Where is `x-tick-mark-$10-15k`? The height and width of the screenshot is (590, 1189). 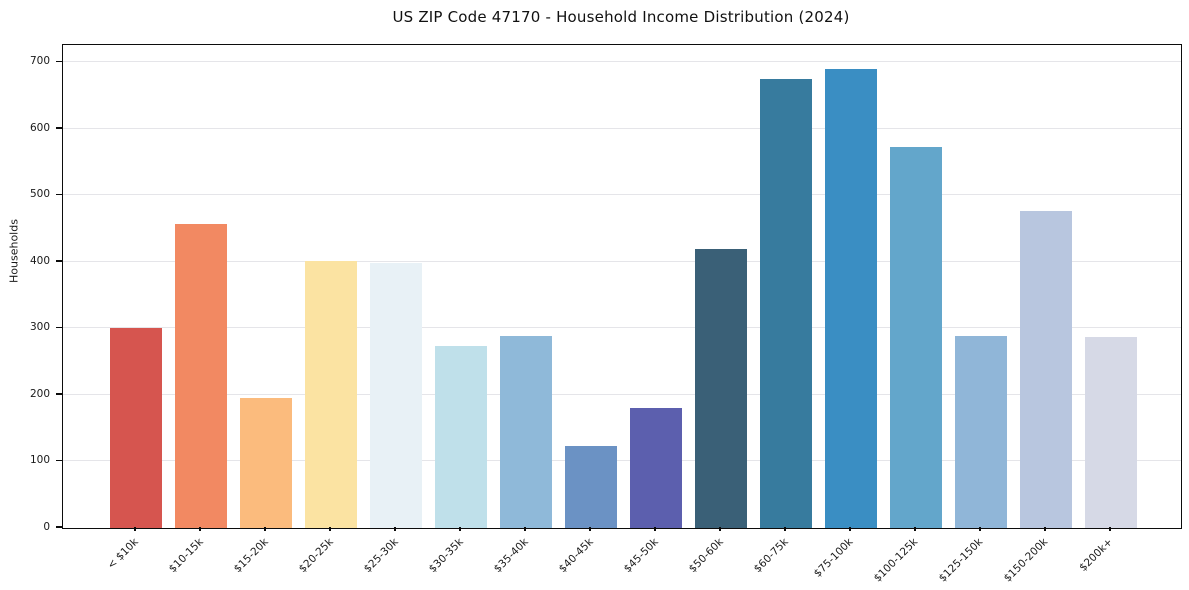 x-tick-mark-$10-15k is located at coordinates (200, 529).